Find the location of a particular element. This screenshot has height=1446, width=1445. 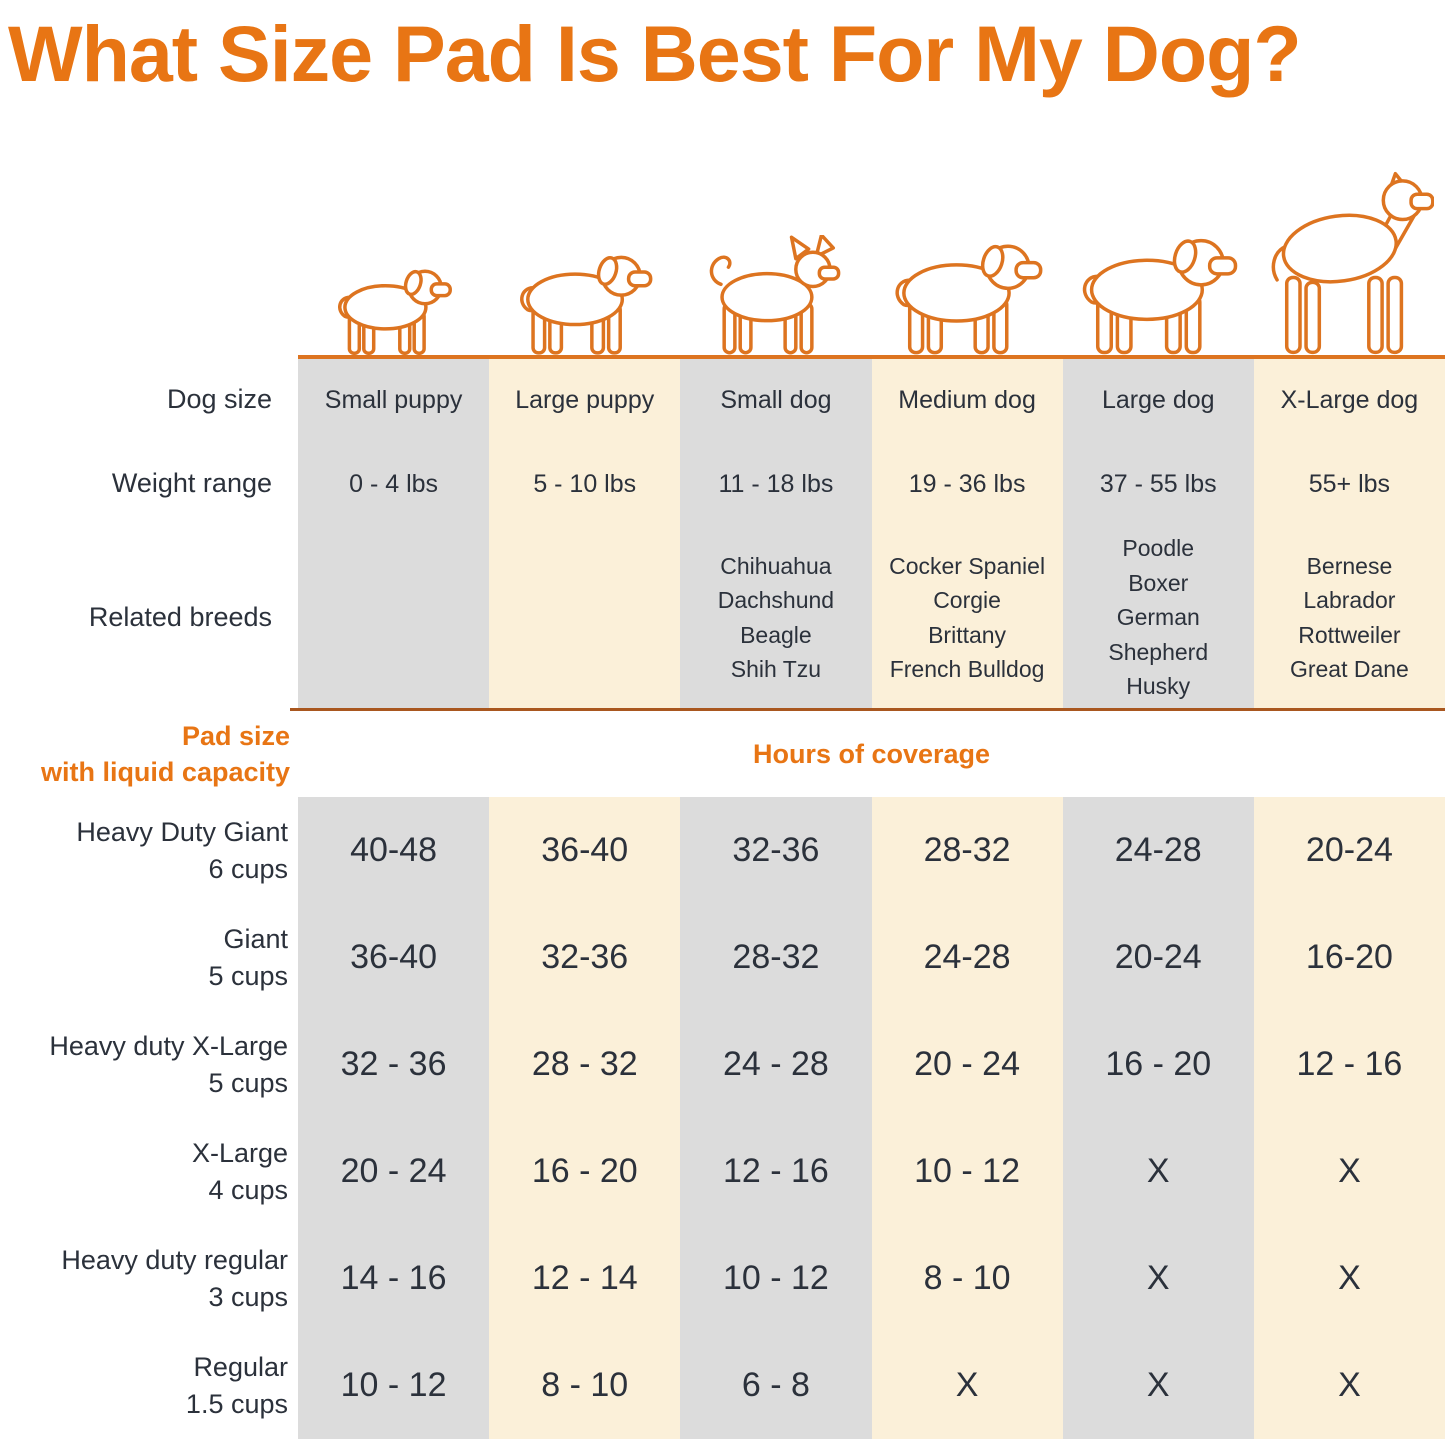

breed: German Shepherd is located at coordinates (1158, 634).